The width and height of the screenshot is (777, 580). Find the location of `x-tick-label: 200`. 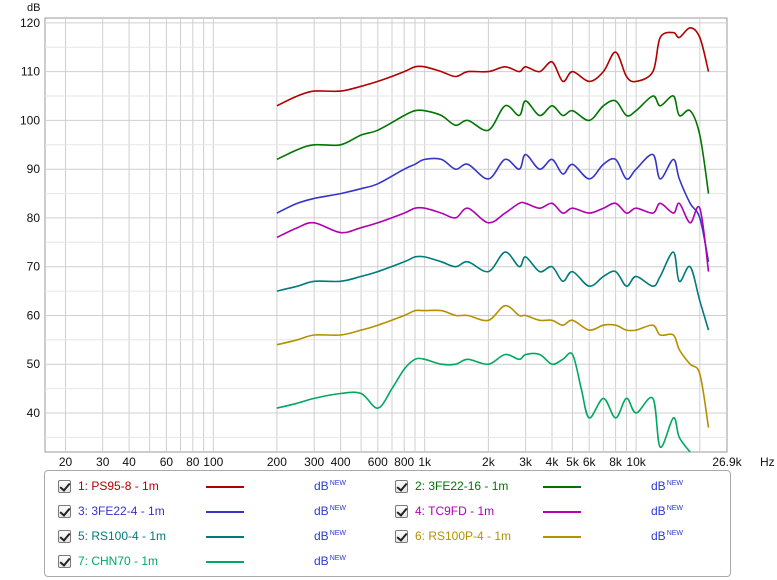

x-tick-label: 200 is located at coordinates (277, 462).